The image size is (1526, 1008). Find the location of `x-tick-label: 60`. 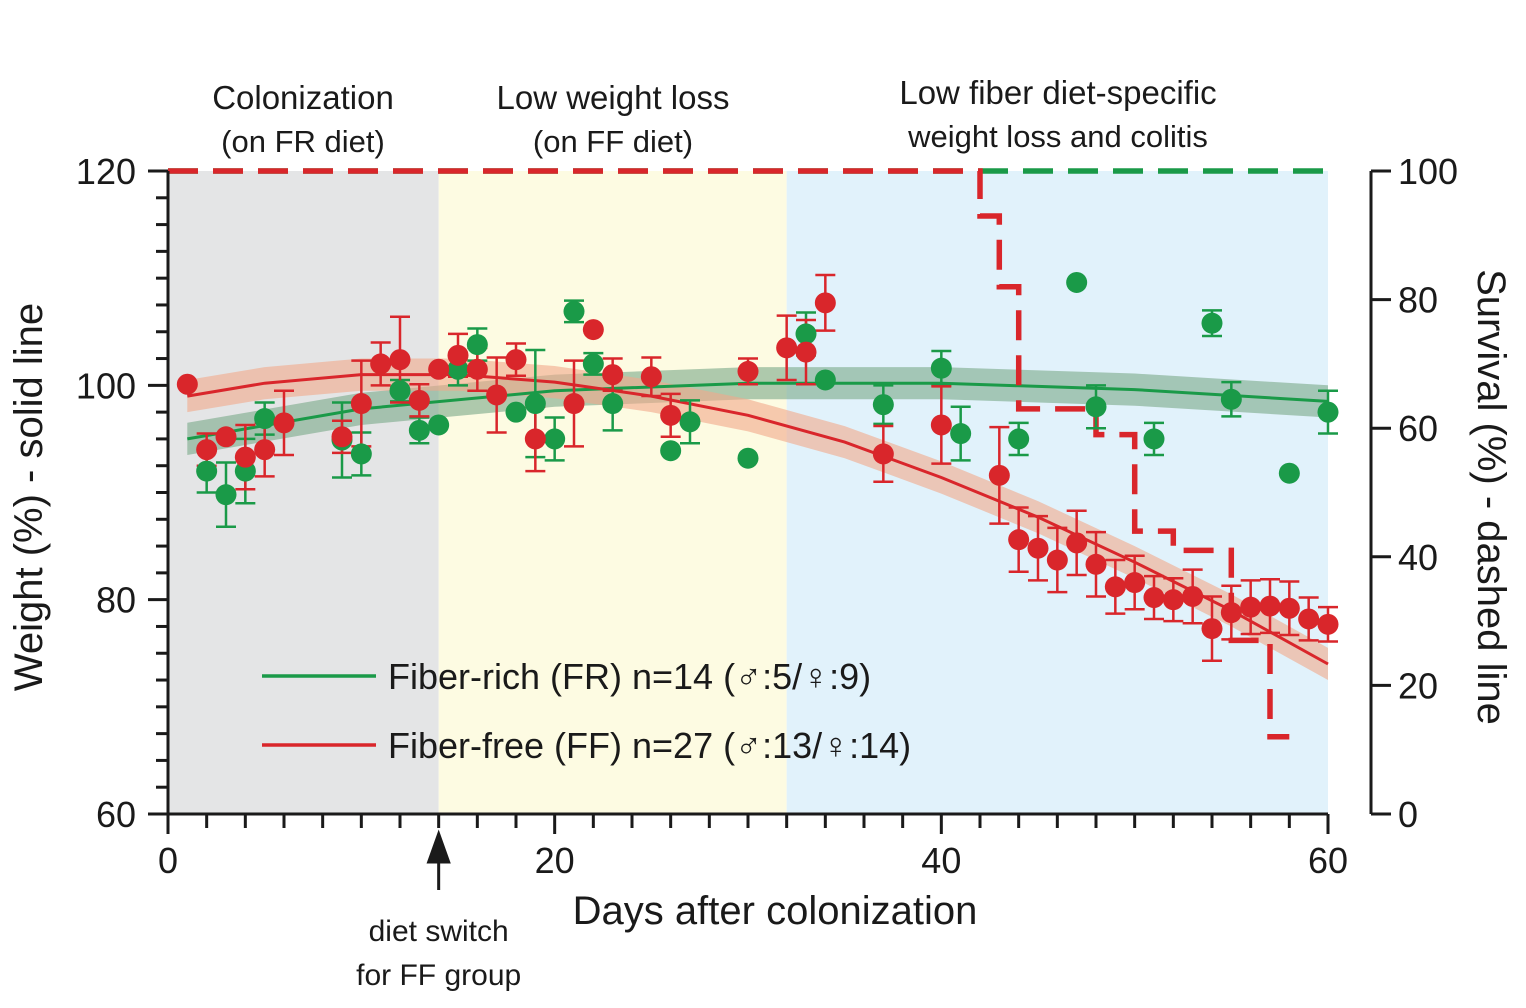

x-tick-label: 60 is located at coordinates (1328, 860).